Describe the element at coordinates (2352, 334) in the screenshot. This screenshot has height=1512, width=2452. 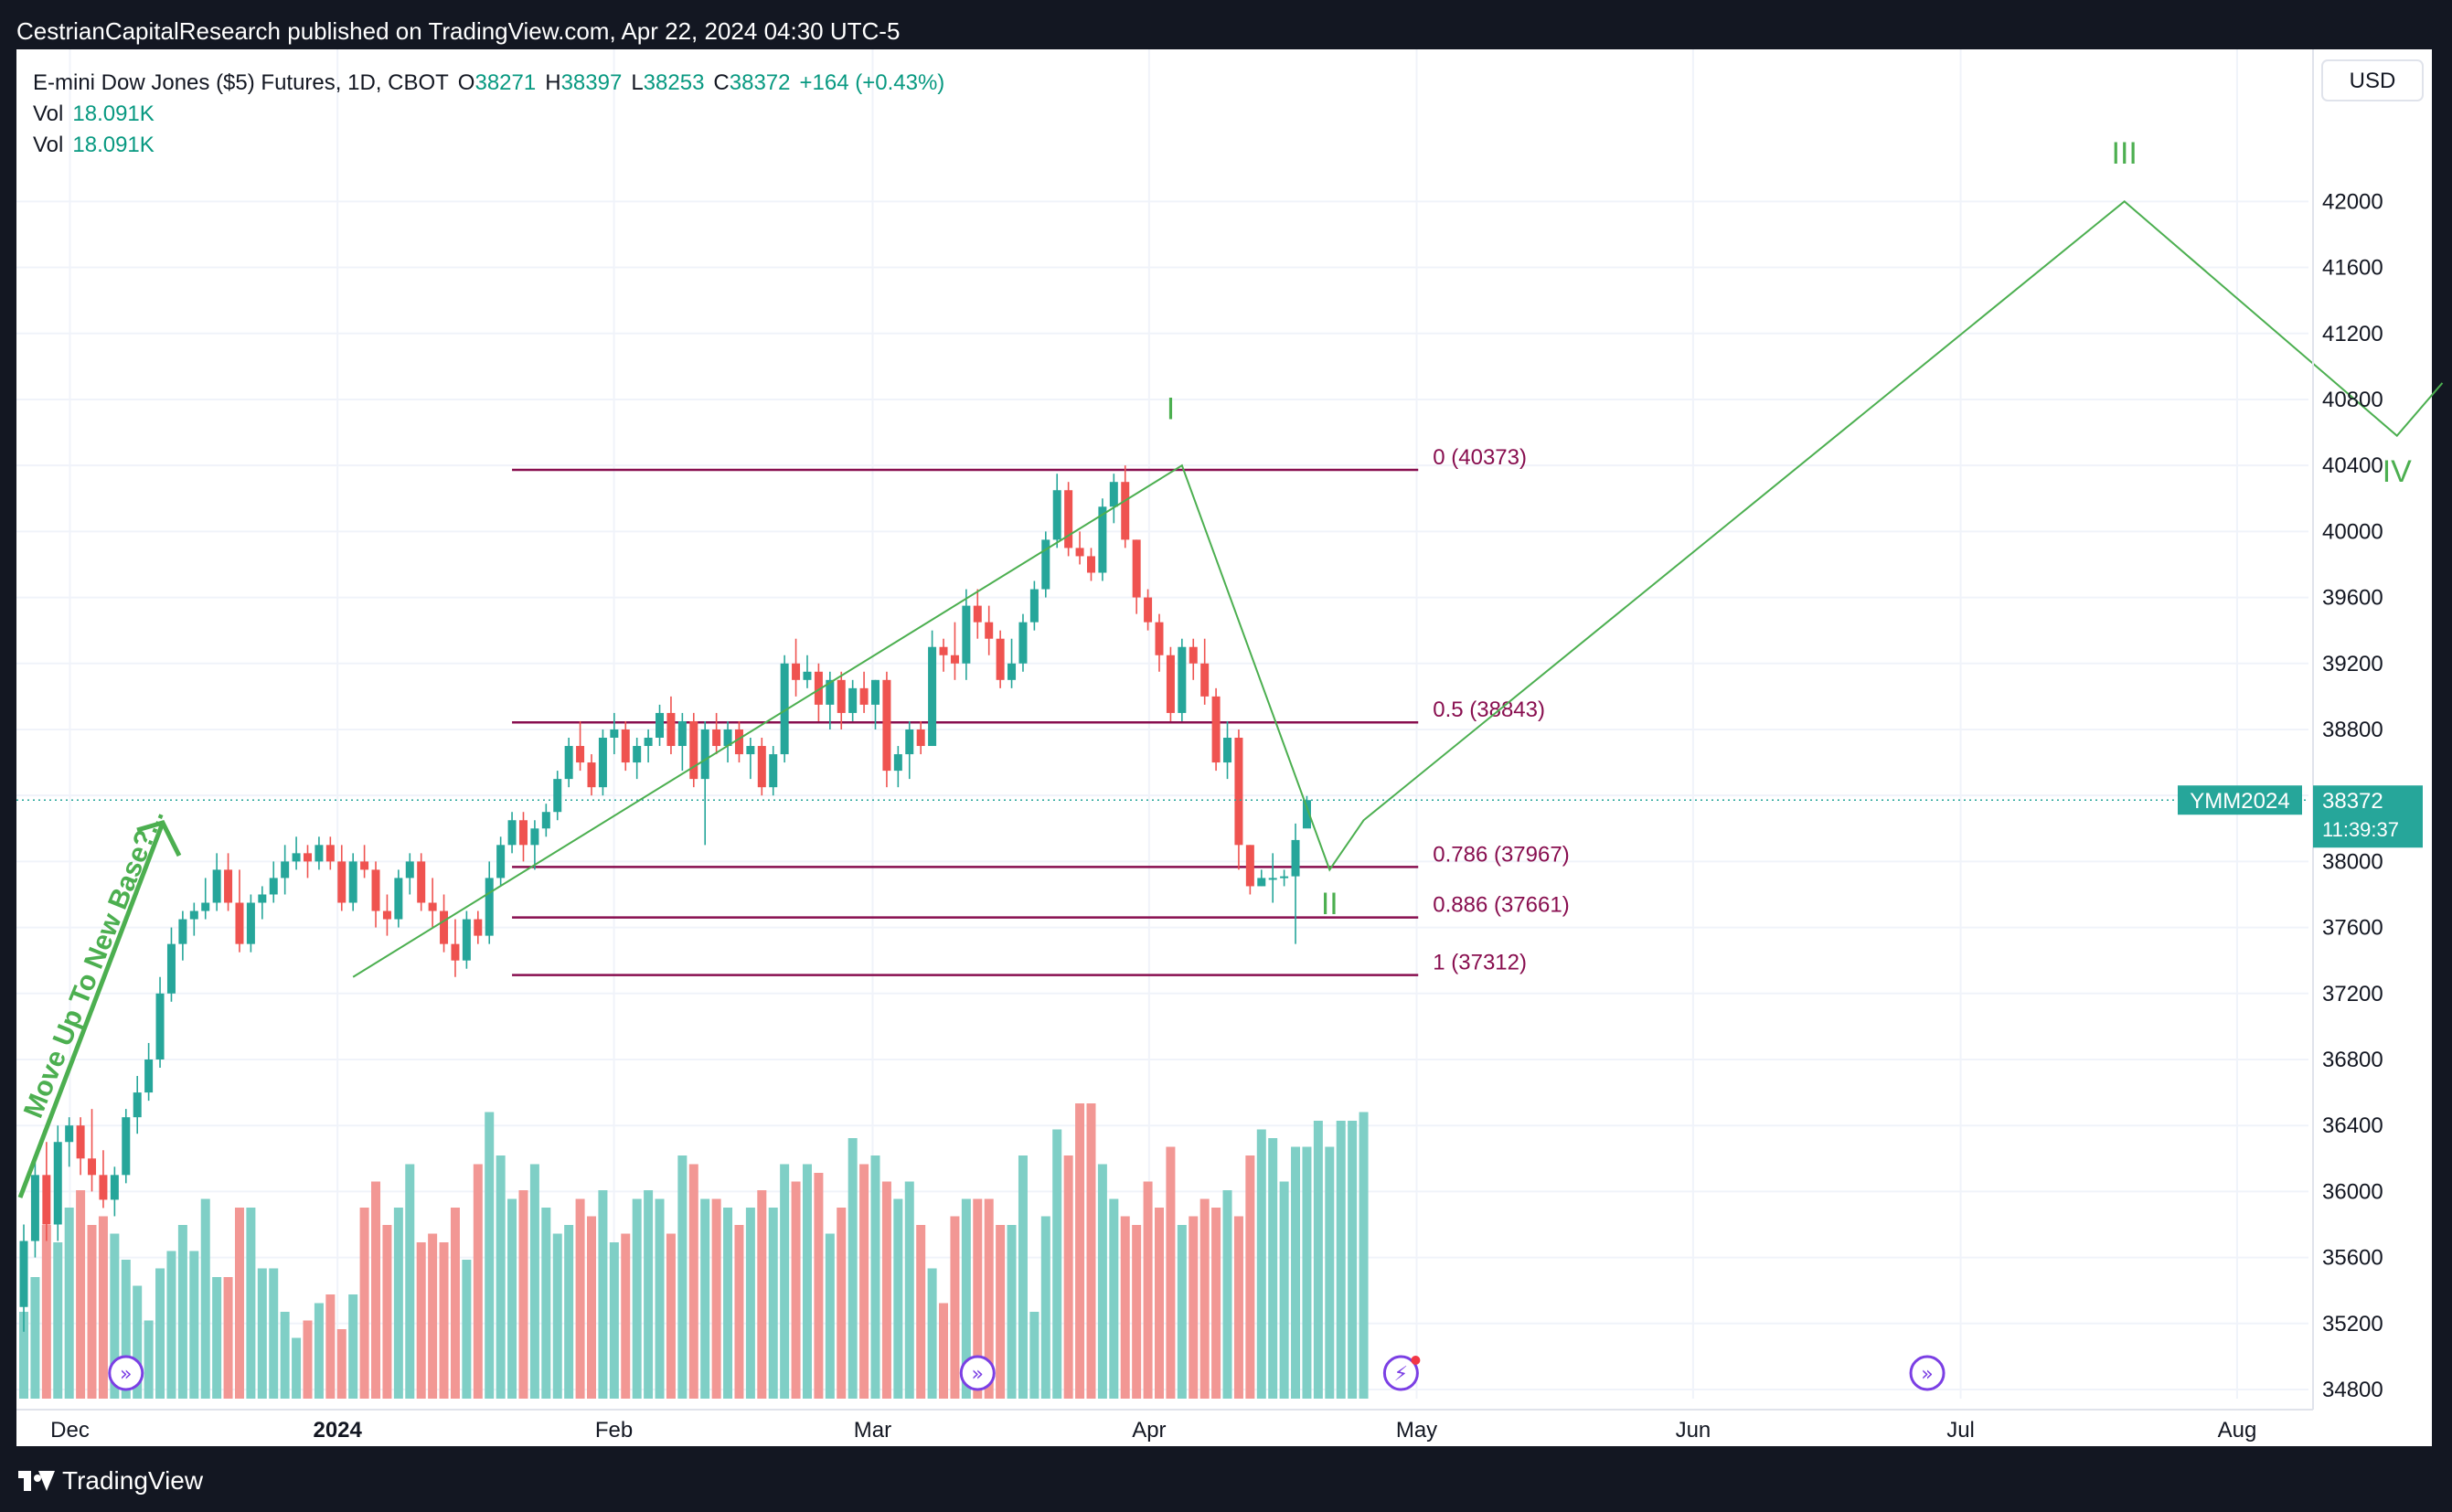
I see `price-tick-label: 41200` at that location.